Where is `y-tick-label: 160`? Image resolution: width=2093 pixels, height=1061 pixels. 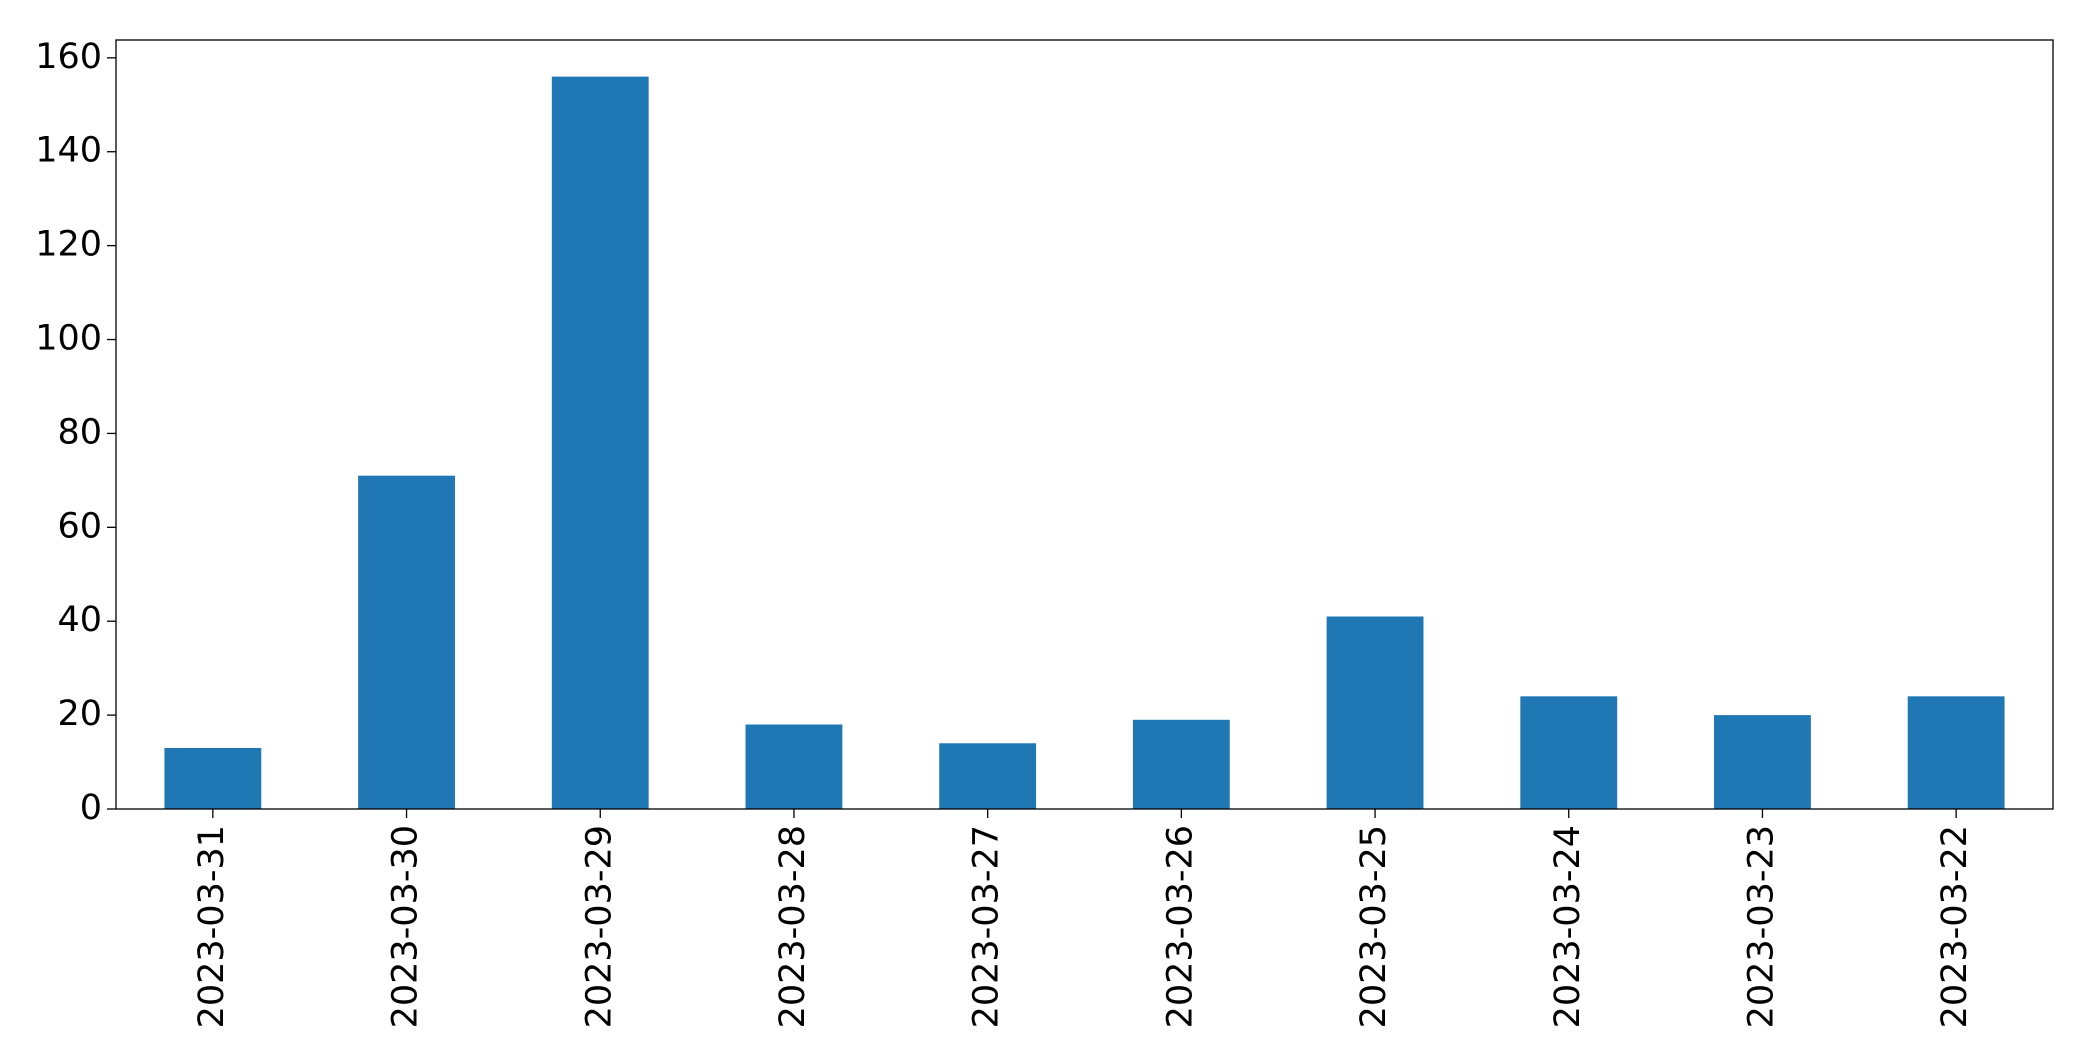 y-tick-label: 160 is located at coordinates (68, 57).